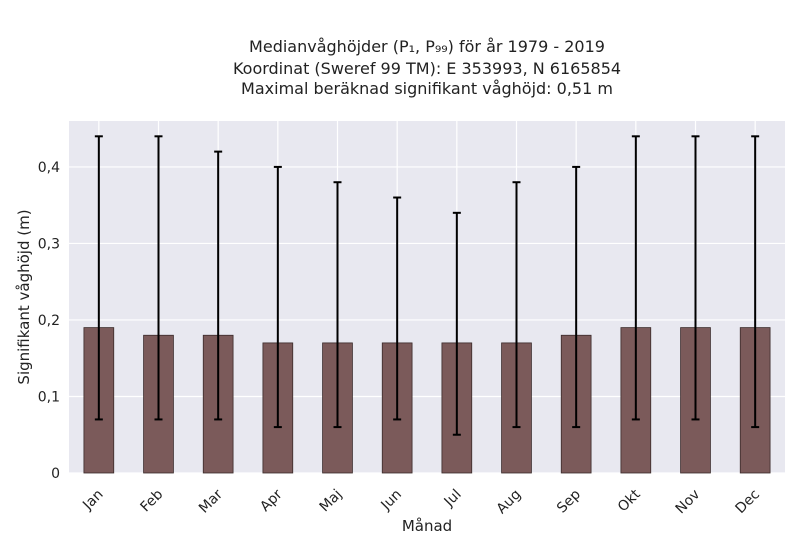 This screenshot has width=800, height=550. Describe the element at coordinates (421, 501) in the screenshot. I see `x-tick-labels: Jan Feb Mar Apr Maj Jun Jul Aug Sep Okt Nov Dec` at that location.